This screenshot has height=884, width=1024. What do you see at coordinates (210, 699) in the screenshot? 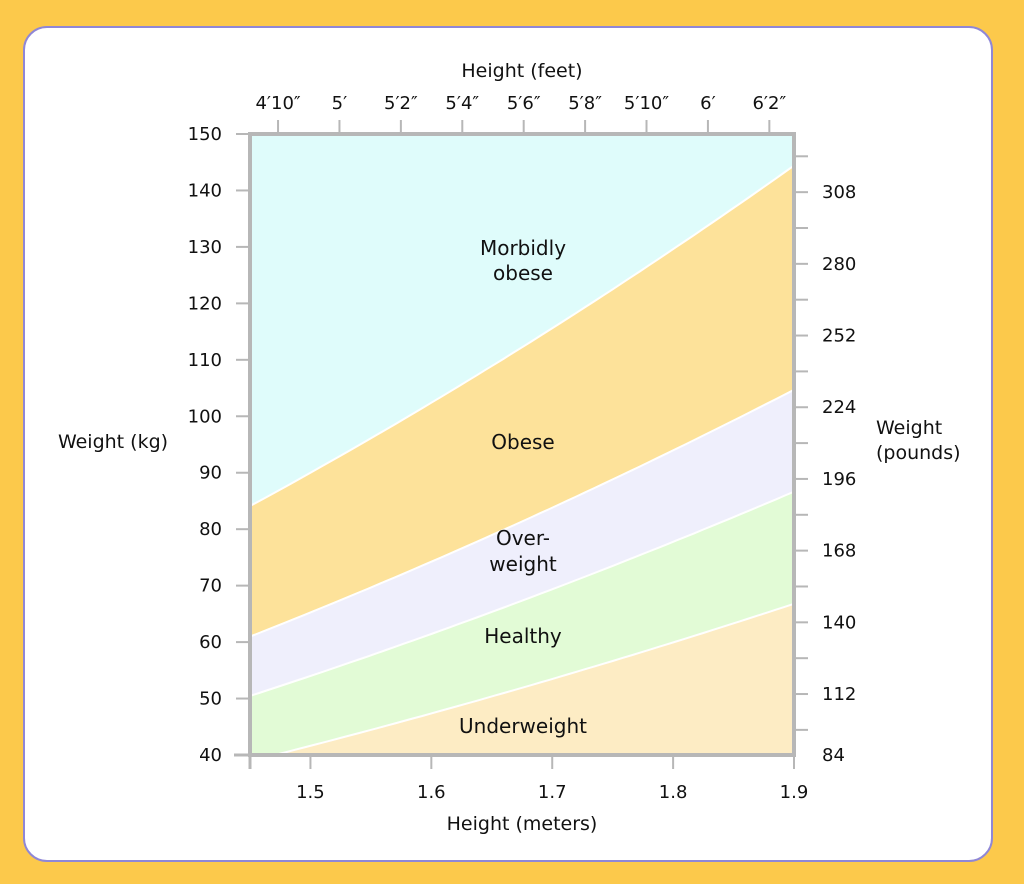
I see `left-tick-label-50: 50` at bounding box center [210, 699].